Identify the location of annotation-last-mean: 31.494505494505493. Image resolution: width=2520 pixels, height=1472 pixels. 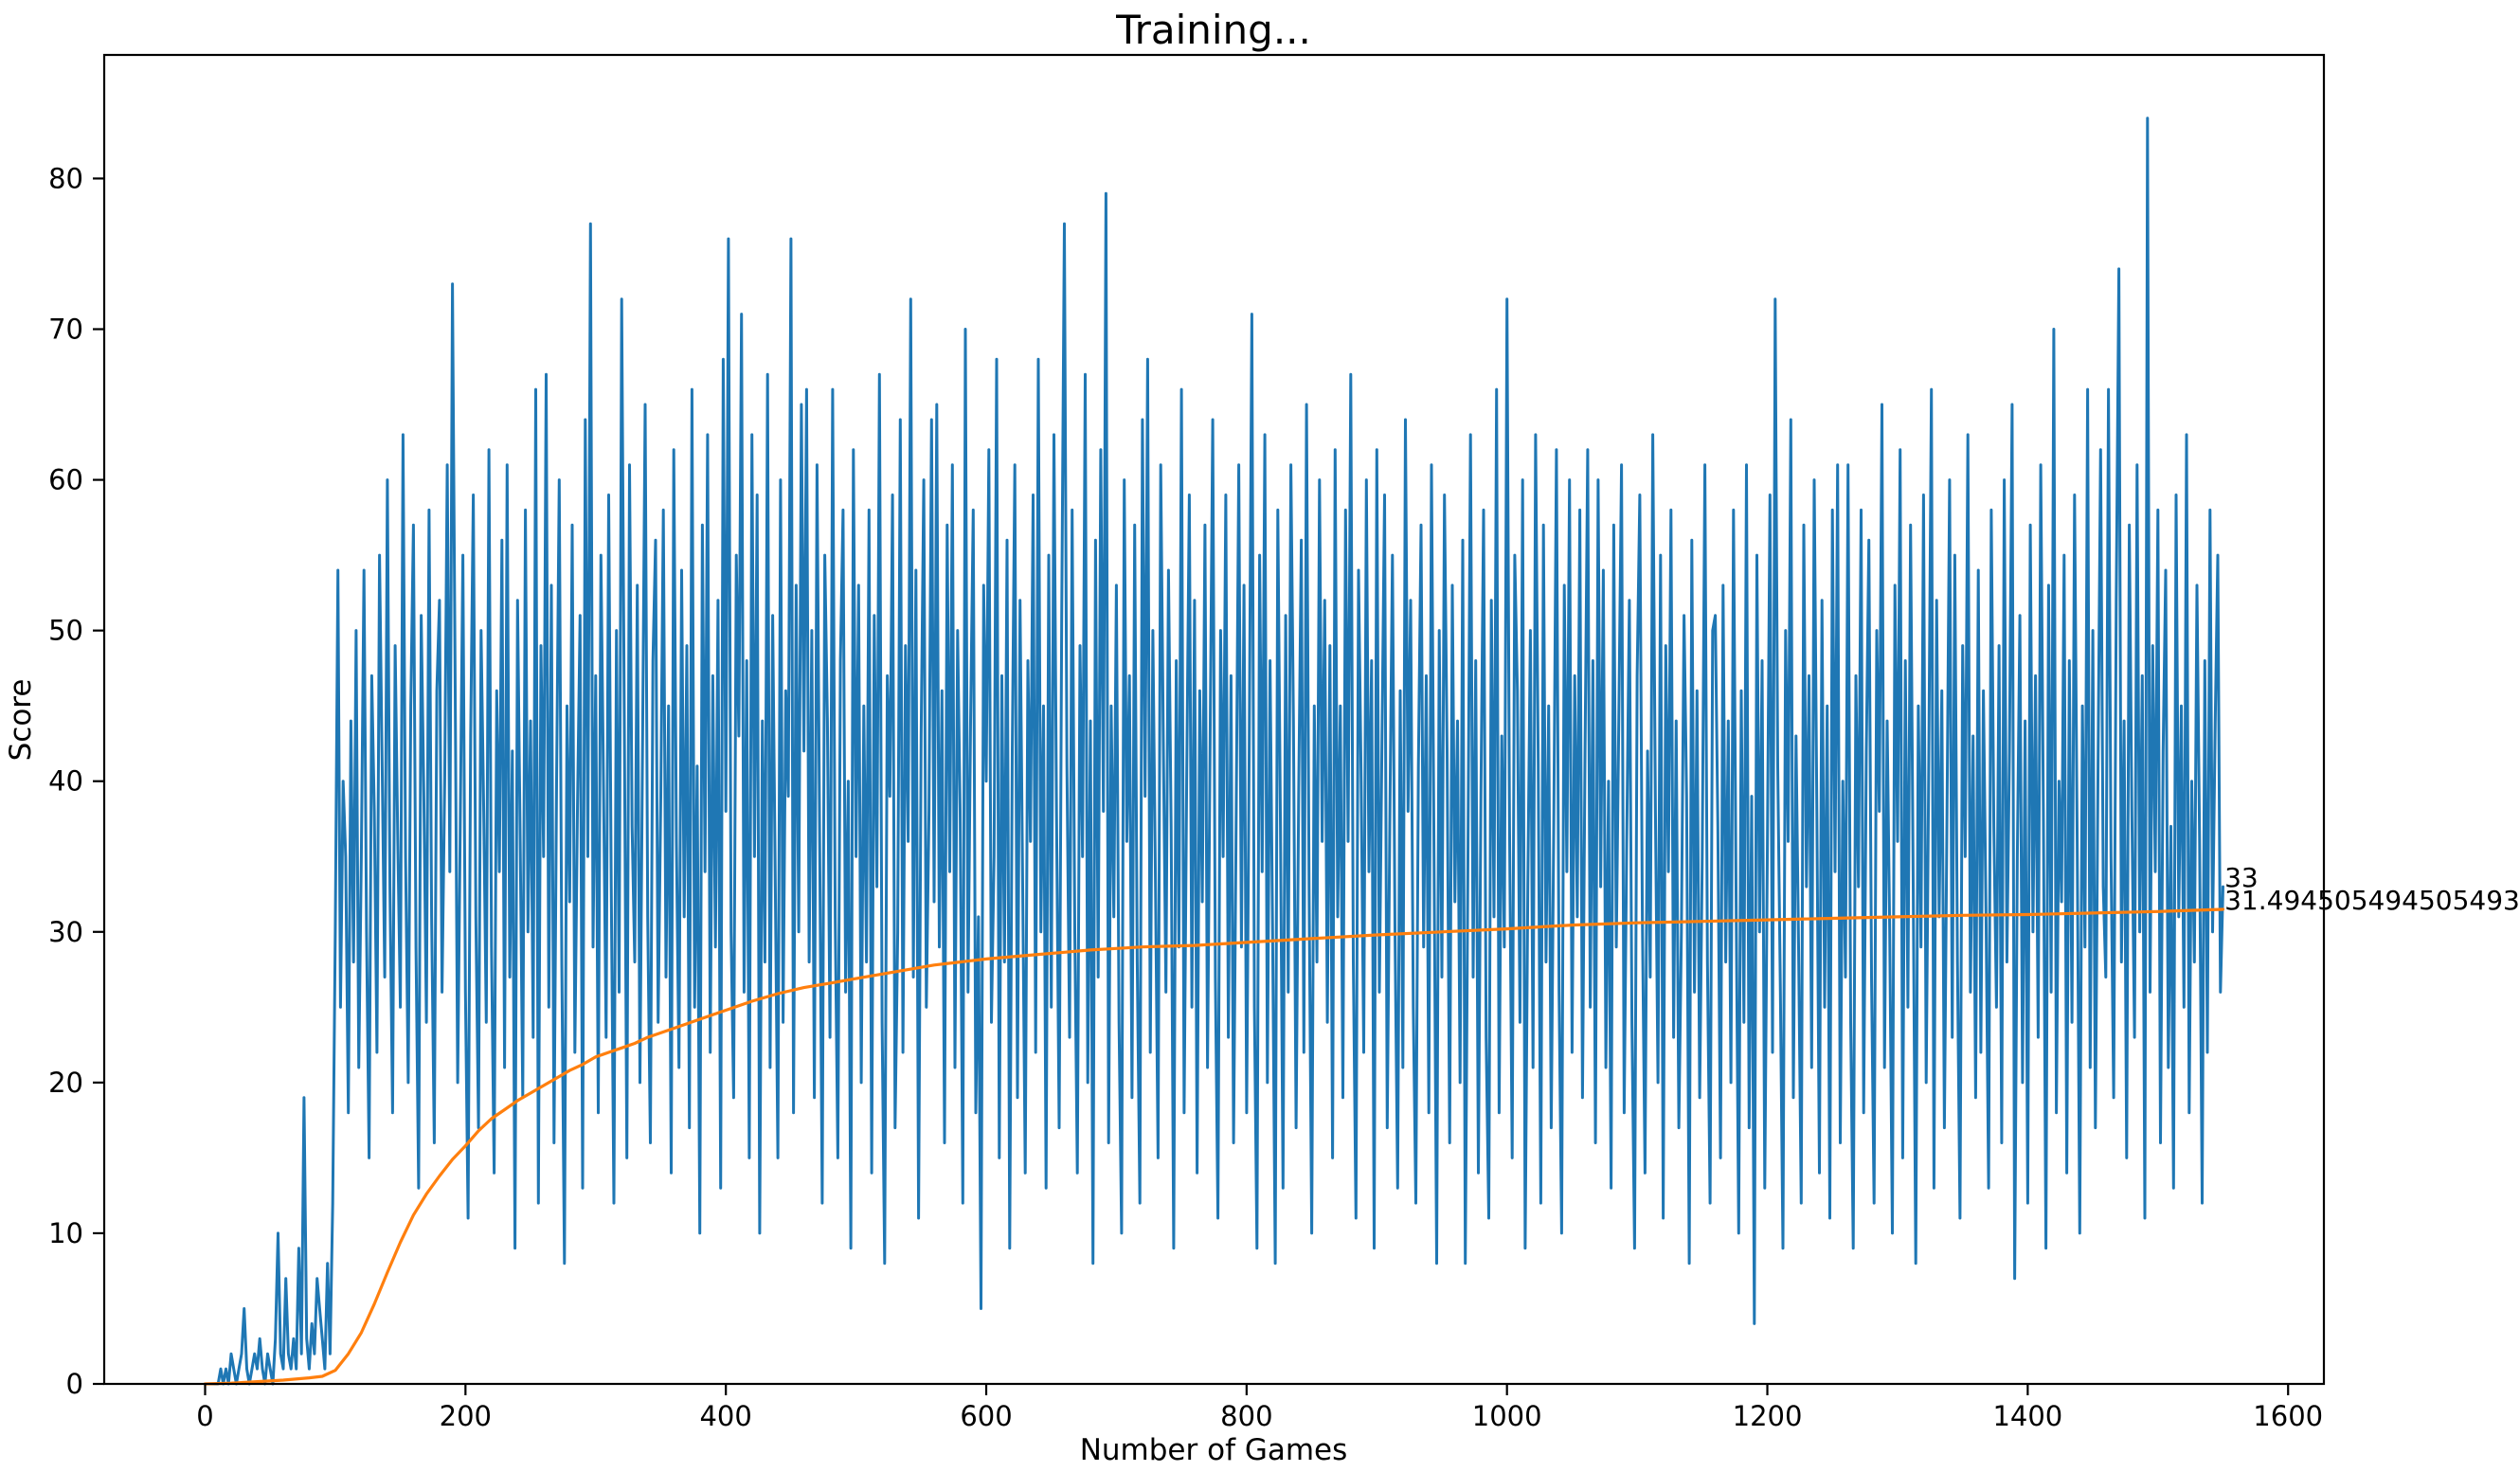
(2372, 900).